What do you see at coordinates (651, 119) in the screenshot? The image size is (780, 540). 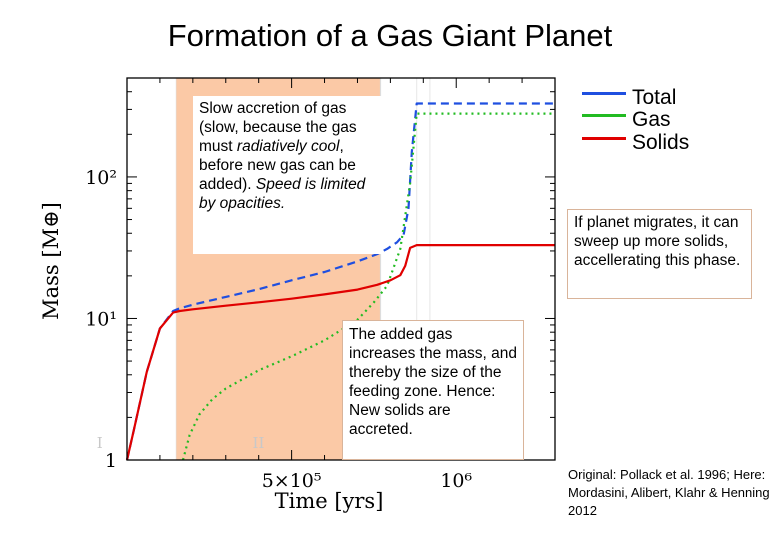 I see `legend-label-gas: Gas` at bounding box center [651, 119].